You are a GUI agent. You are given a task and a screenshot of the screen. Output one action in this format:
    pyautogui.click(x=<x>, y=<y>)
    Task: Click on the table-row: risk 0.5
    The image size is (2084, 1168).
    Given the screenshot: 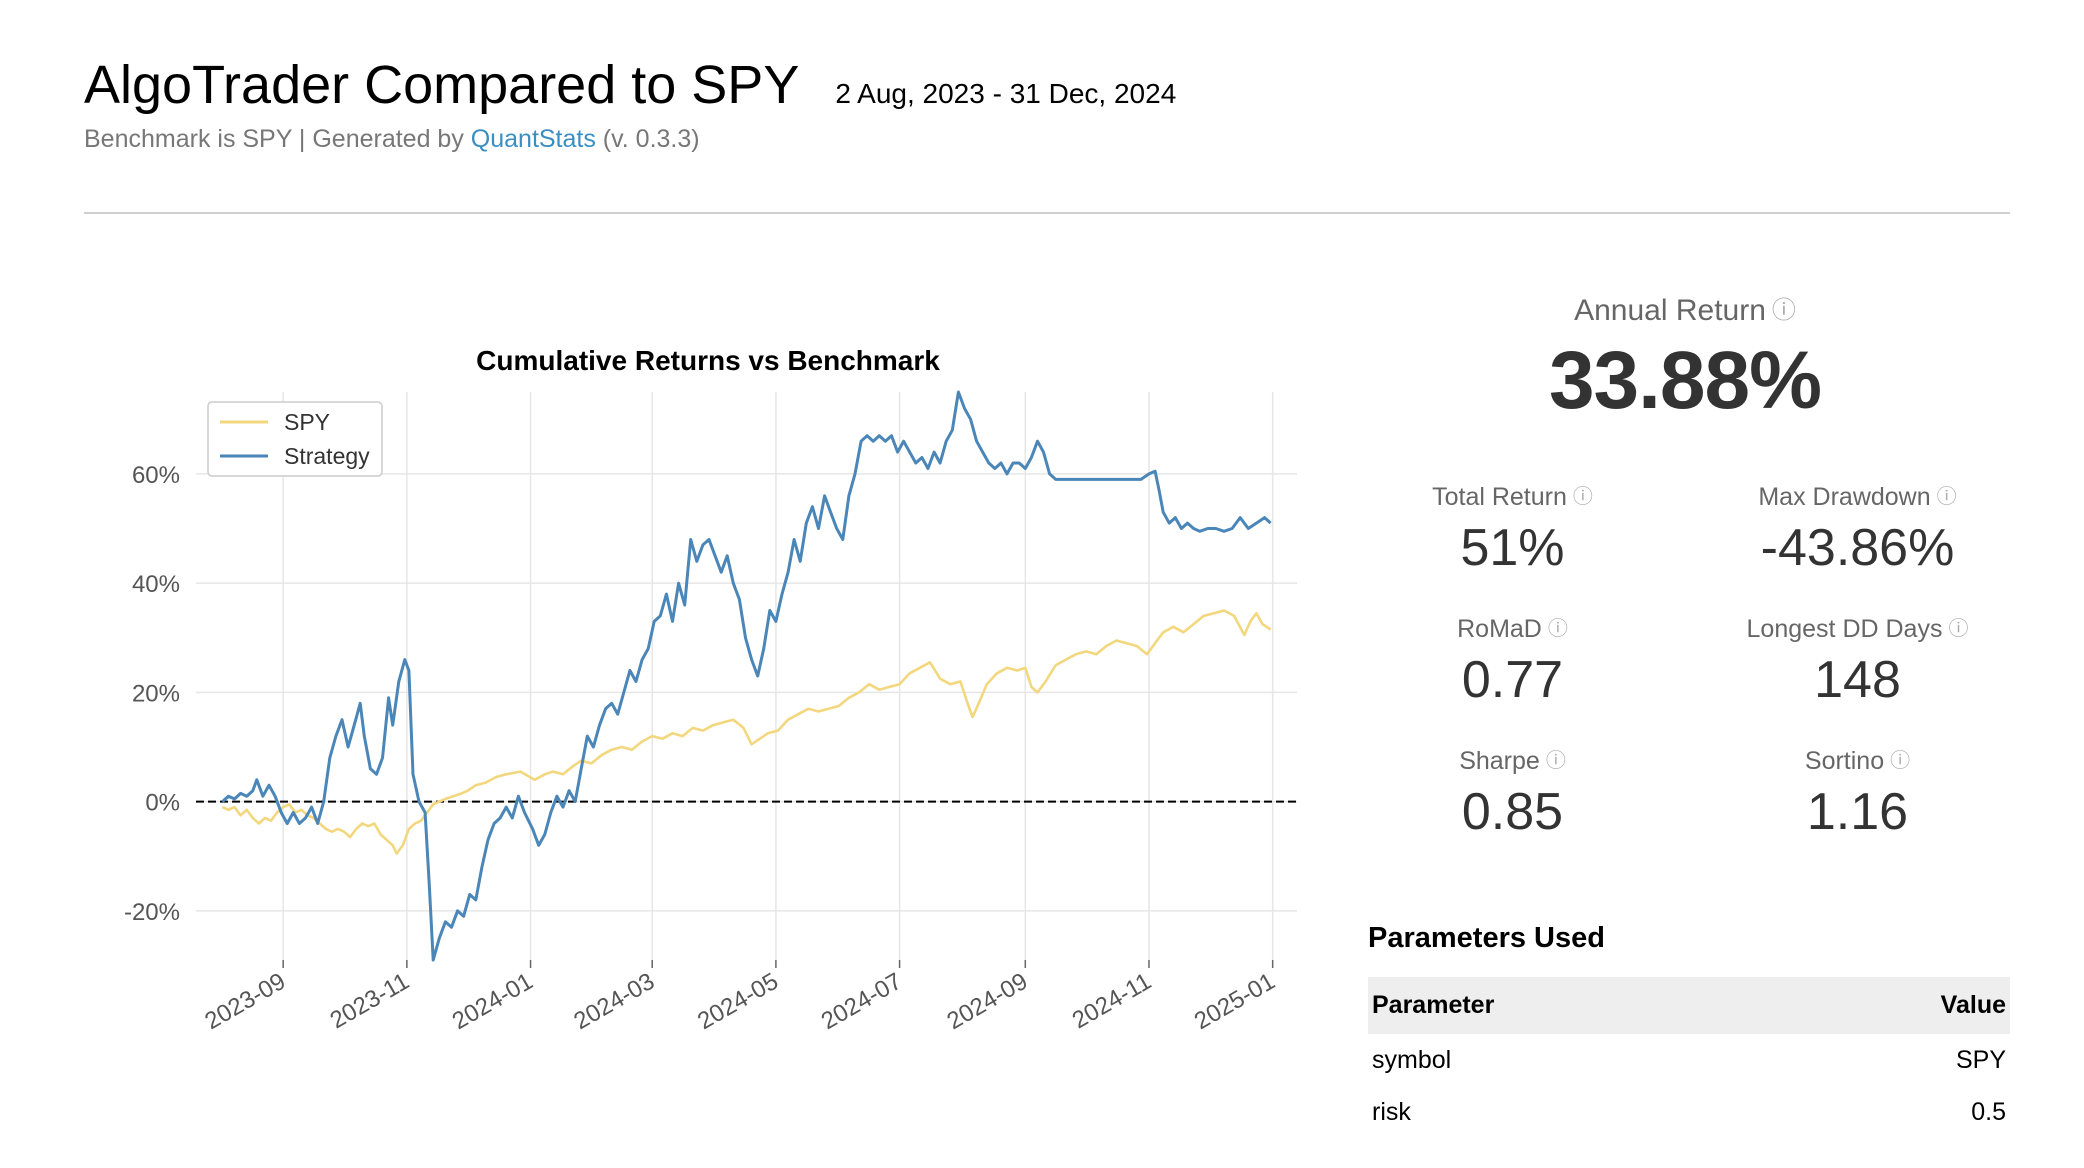 What is the action you would take?
    pyautogui.click(x=1689, y=1112)
    